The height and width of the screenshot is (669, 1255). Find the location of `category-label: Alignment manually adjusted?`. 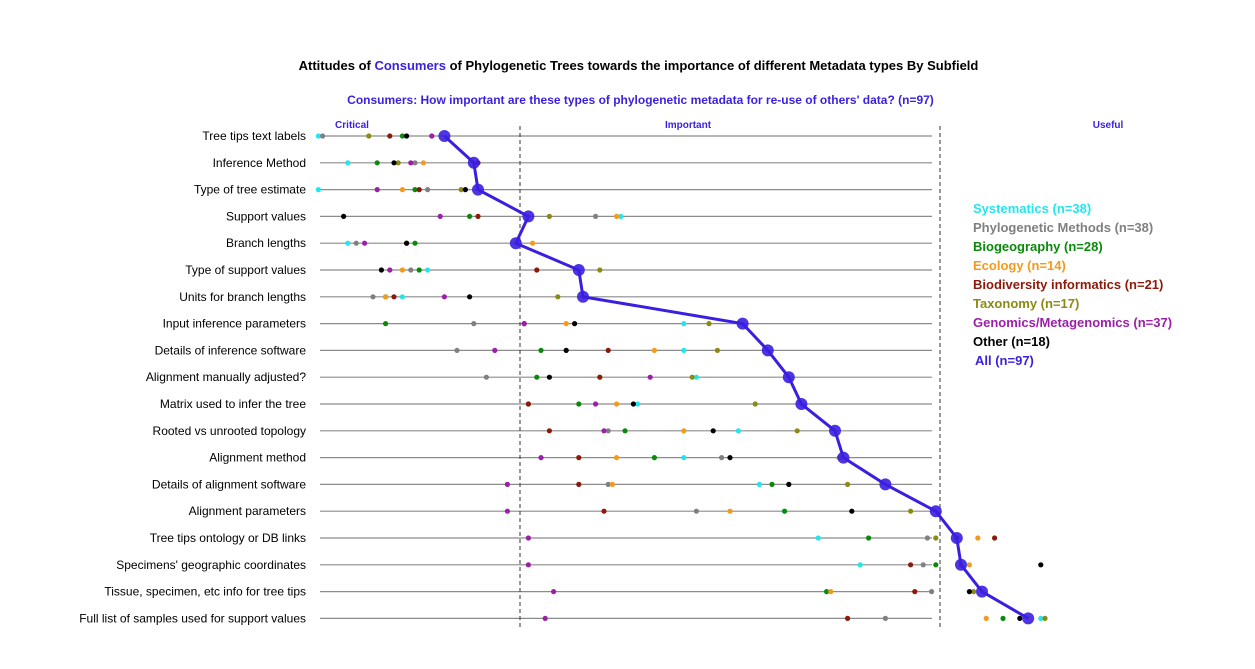

category-label: Alignment manually adjusted? is located at coordinates (226, 377).